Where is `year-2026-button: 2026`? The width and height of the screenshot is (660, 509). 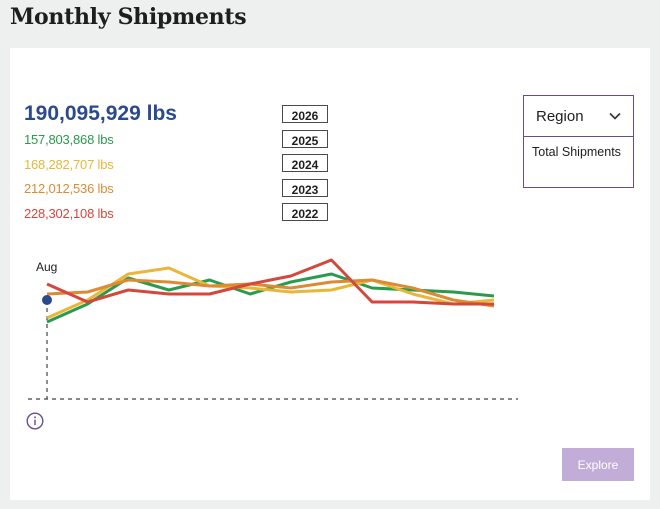
year-2026-button: 2026 is located at coordinates (305, 114).